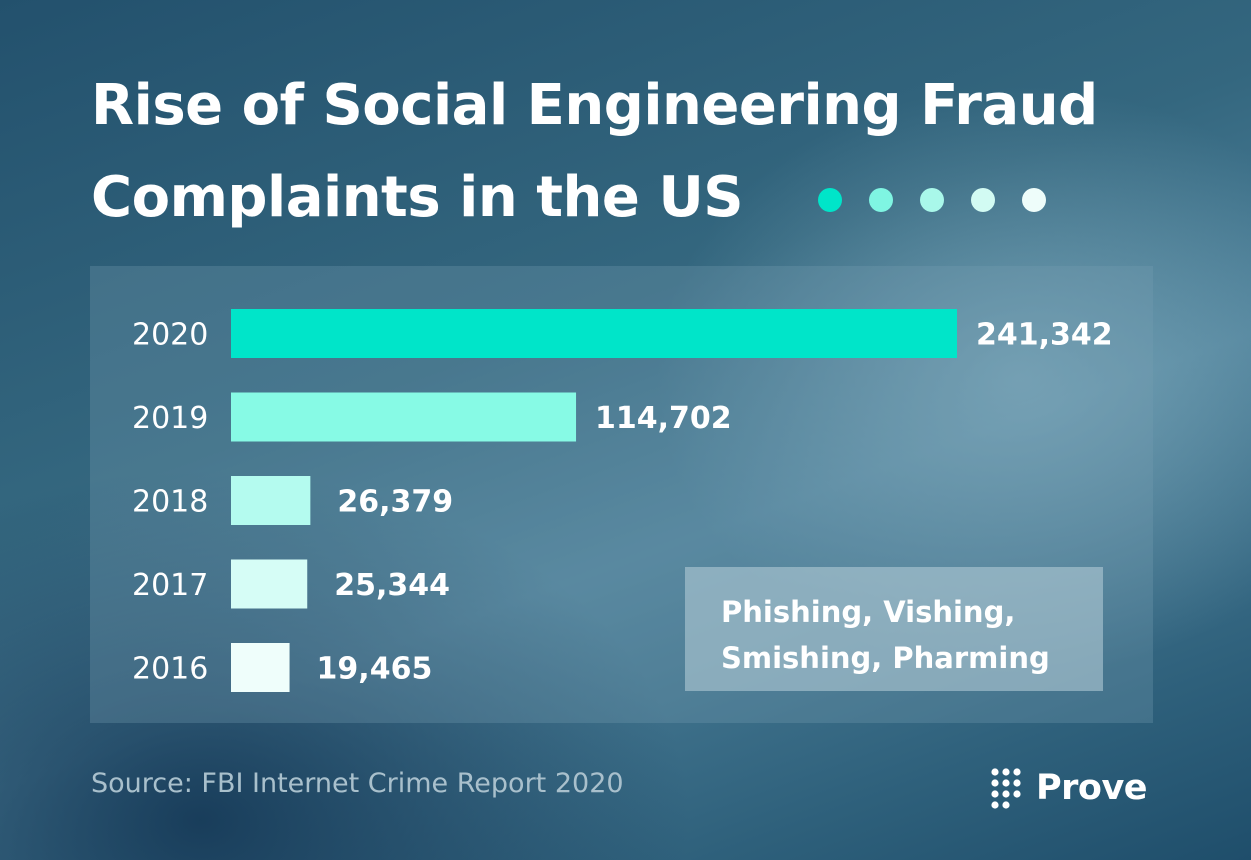  Describe the element at coordinates (404, 417) in the screenshot. I see `bar-2019` at that location.